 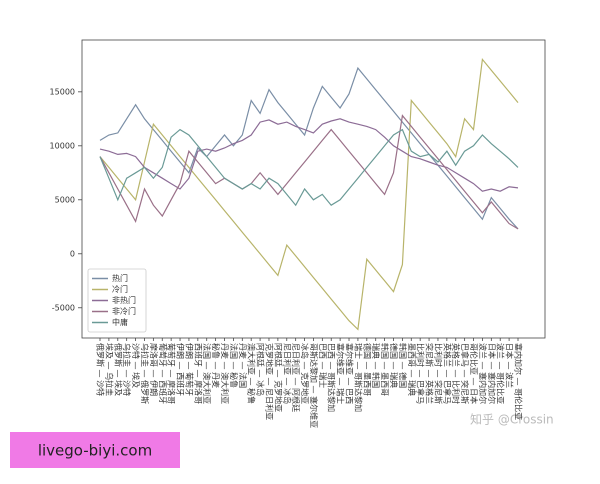 What do you see at coordinates (341, 373) in the screenshot?
I see `x-tick-label: 塞尔维亚 — 瑞士` at bounding box center [341, 373].